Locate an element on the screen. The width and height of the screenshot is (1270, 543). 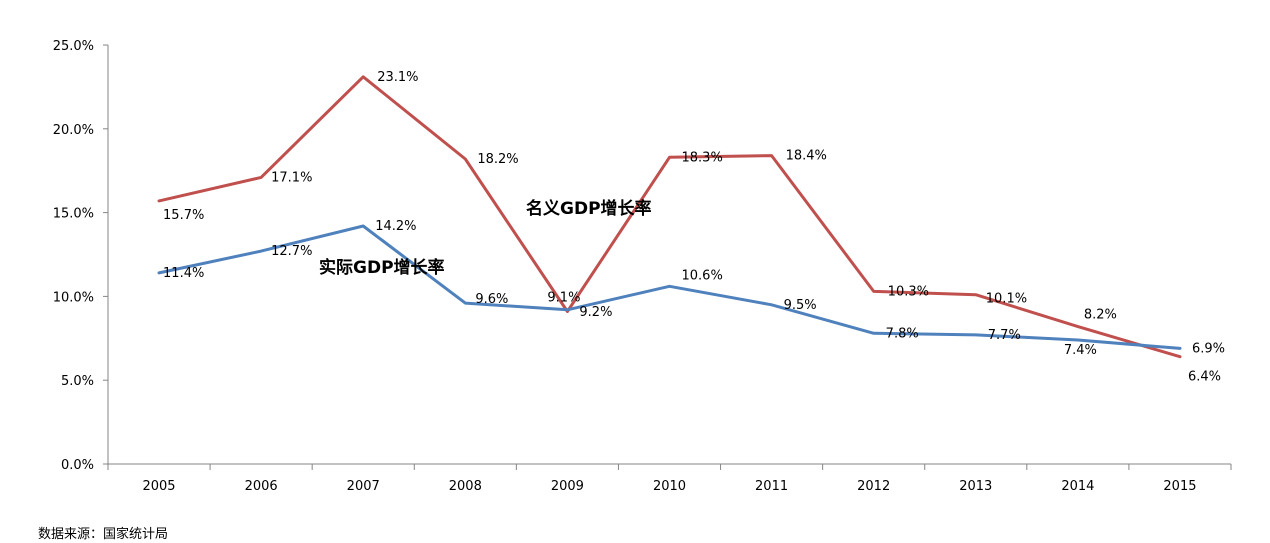
real-gdp-data-label: 10.6% is located at coordinates (702, 275).